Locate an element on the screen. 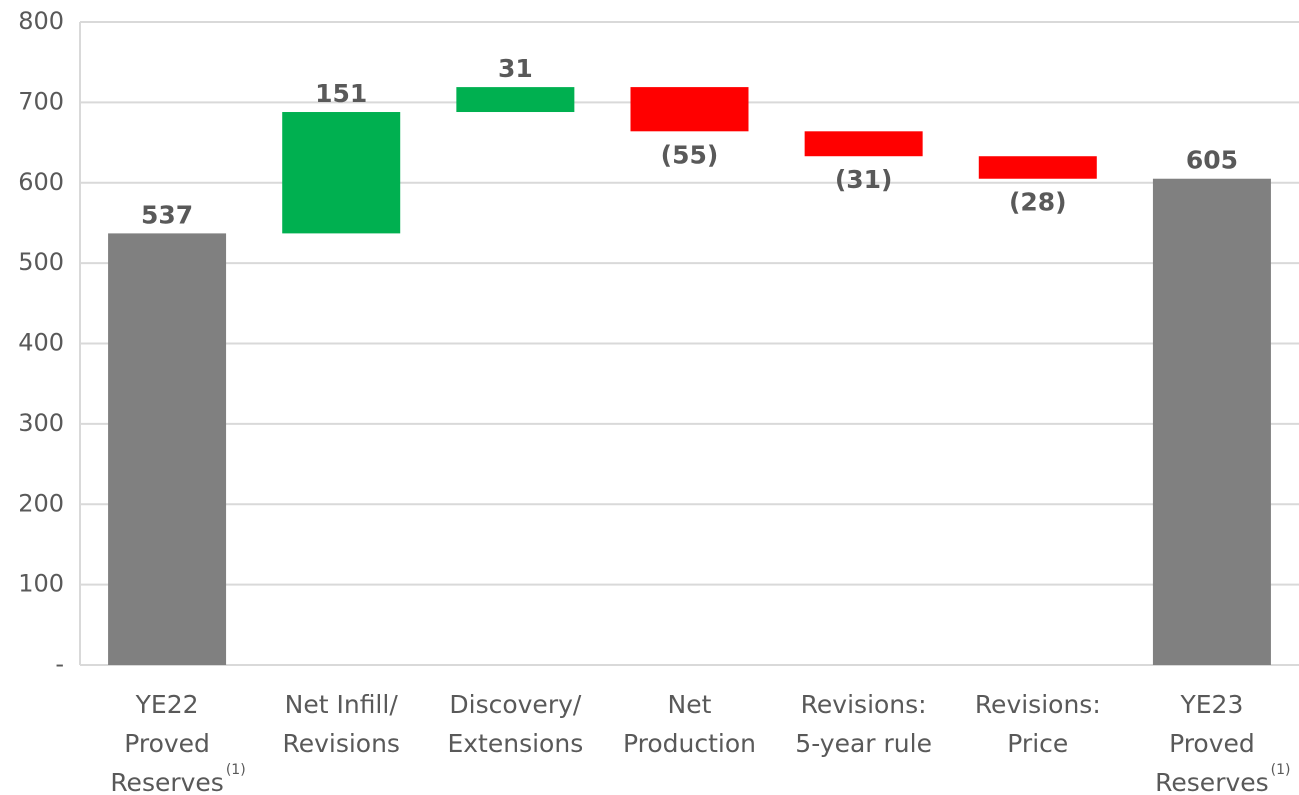 This screenshot has height=795, width=1299. x-tick-label: Discovery/ is located at coordinates (515, 704).